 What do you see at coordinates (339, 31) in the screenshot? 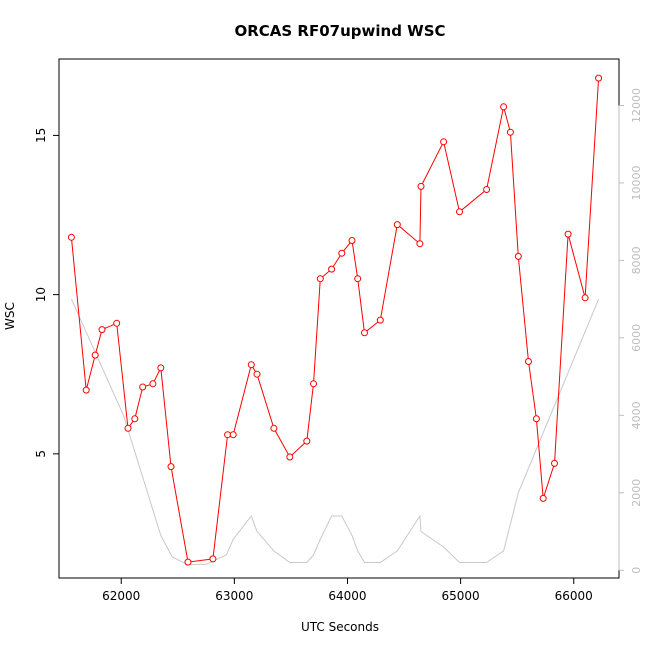
I see `chart-title: ORCAS RF07upwind WSC` at bounding box center [339, 31].